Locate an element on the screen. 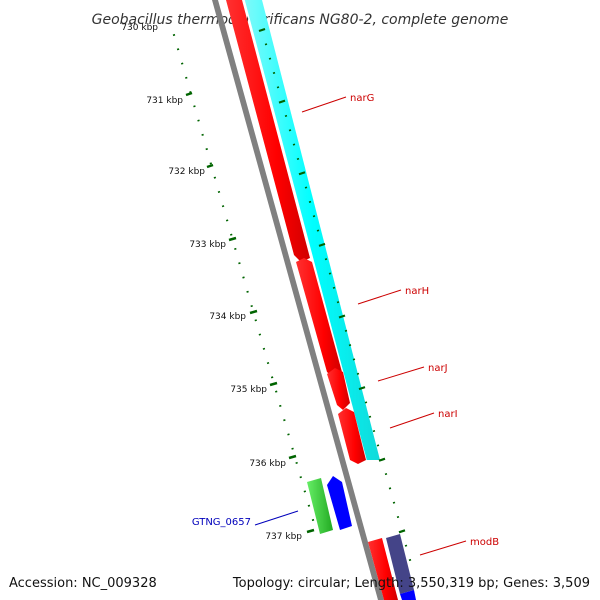  gtng-green-gene is located at coordinates (320, 506).